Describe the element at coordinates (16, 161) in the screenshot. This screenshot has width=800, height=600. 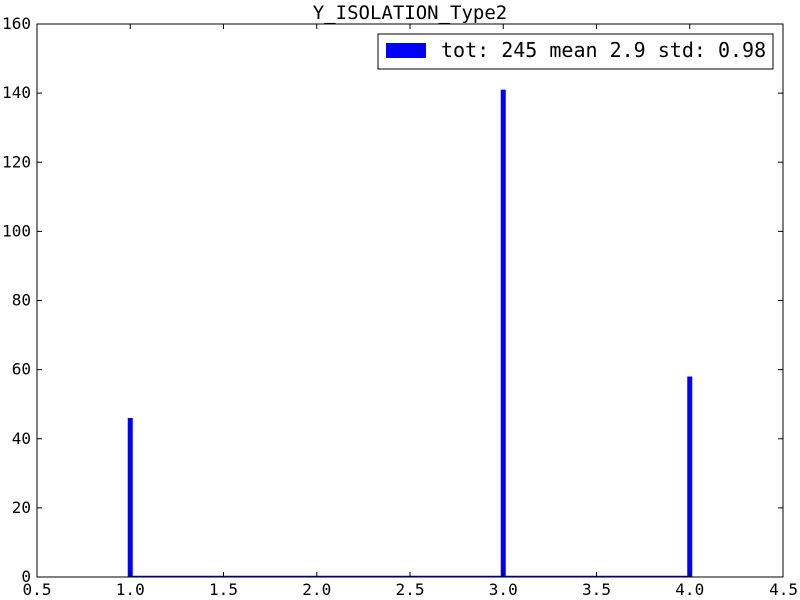
I see `y-tick-label: 120` at that location.